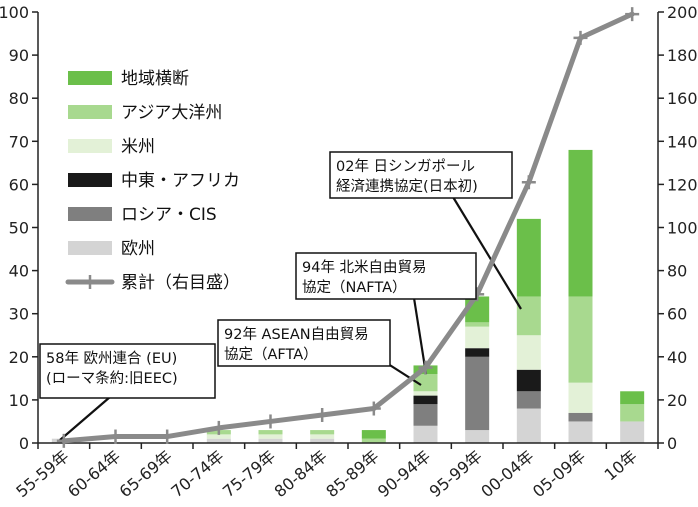 The width and height of the screenshot is (698, 507). What do you see at coordinates (296, 334) in the screenshot?
I see `annotation-text-1-0: 92年 ASEAN自由貿易` at bounding box center [296, 334].